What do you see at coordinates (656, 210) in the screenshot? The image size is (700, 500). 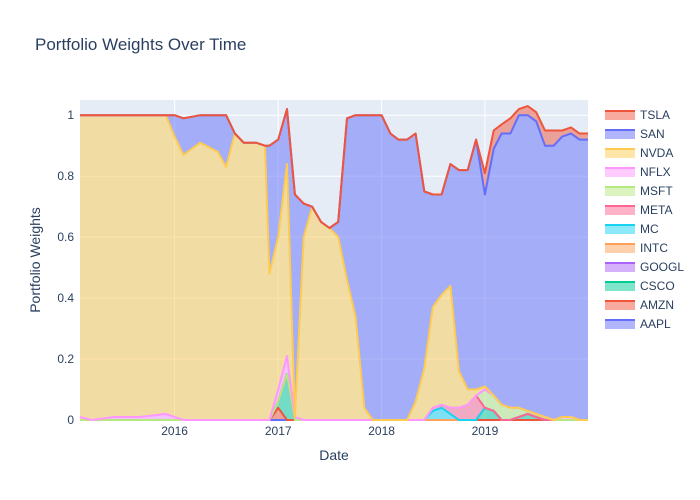 I see `legend-label: META` at bounding box center [656, 210].